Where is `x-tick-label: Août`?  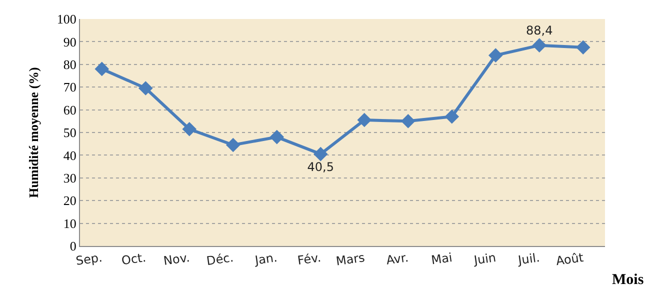
x-tick-label: Août is located at coordinates (570, 259).